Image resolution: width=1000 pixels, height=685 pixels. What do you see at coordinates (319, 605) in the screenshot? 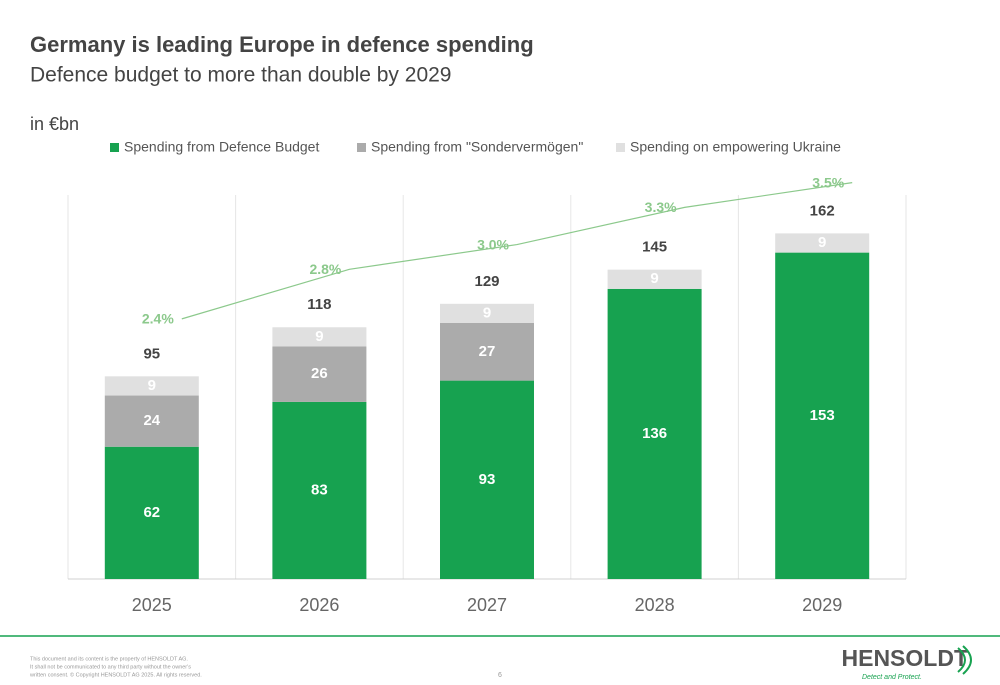
I see `x-tick-label: 2026` at bounding box center [319, 605].